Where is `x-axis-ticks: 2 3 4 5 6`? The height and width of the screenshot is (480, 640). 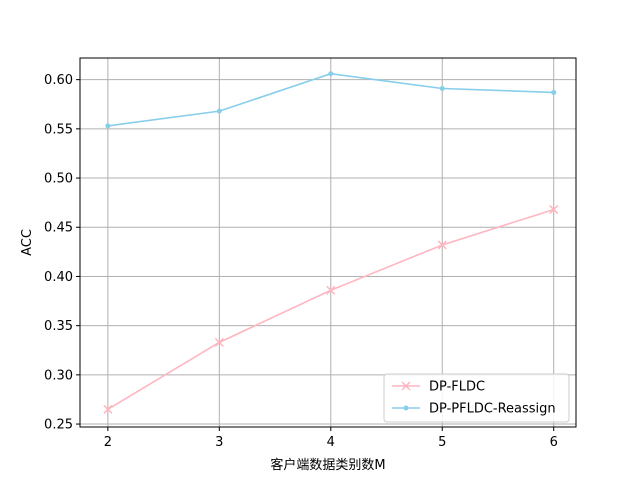
x-axis-ticks: 2 3 4 5 6 is located at coordinates (331, 438).